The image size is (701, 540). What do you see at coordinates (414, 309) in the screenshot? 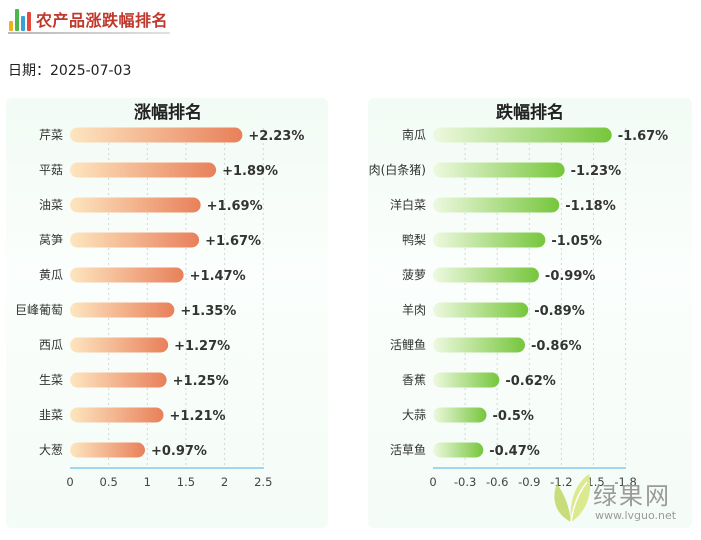
I see `fall-category-label: 羊肉` at bounding box center [414, 309].